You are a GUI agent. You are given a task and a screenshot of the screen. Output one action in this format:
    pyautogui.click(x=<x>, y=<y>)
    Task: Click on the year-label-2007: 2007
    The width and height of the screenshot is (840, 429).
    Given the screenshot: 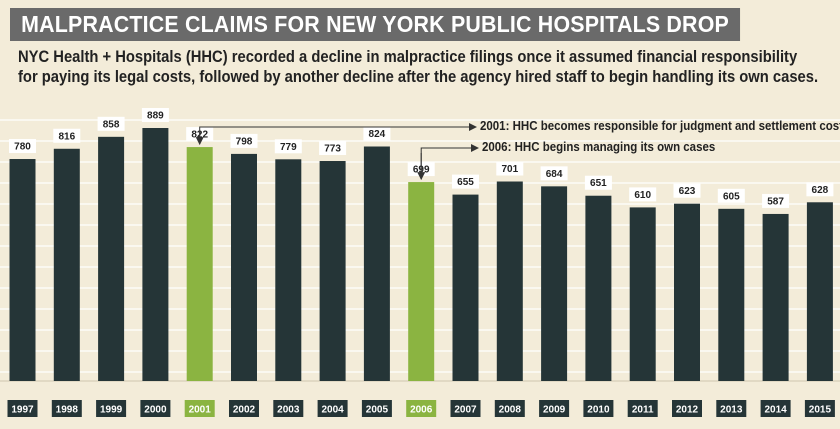 What is the action you would take?
    pyautogui.click(x=465, y=410)
    